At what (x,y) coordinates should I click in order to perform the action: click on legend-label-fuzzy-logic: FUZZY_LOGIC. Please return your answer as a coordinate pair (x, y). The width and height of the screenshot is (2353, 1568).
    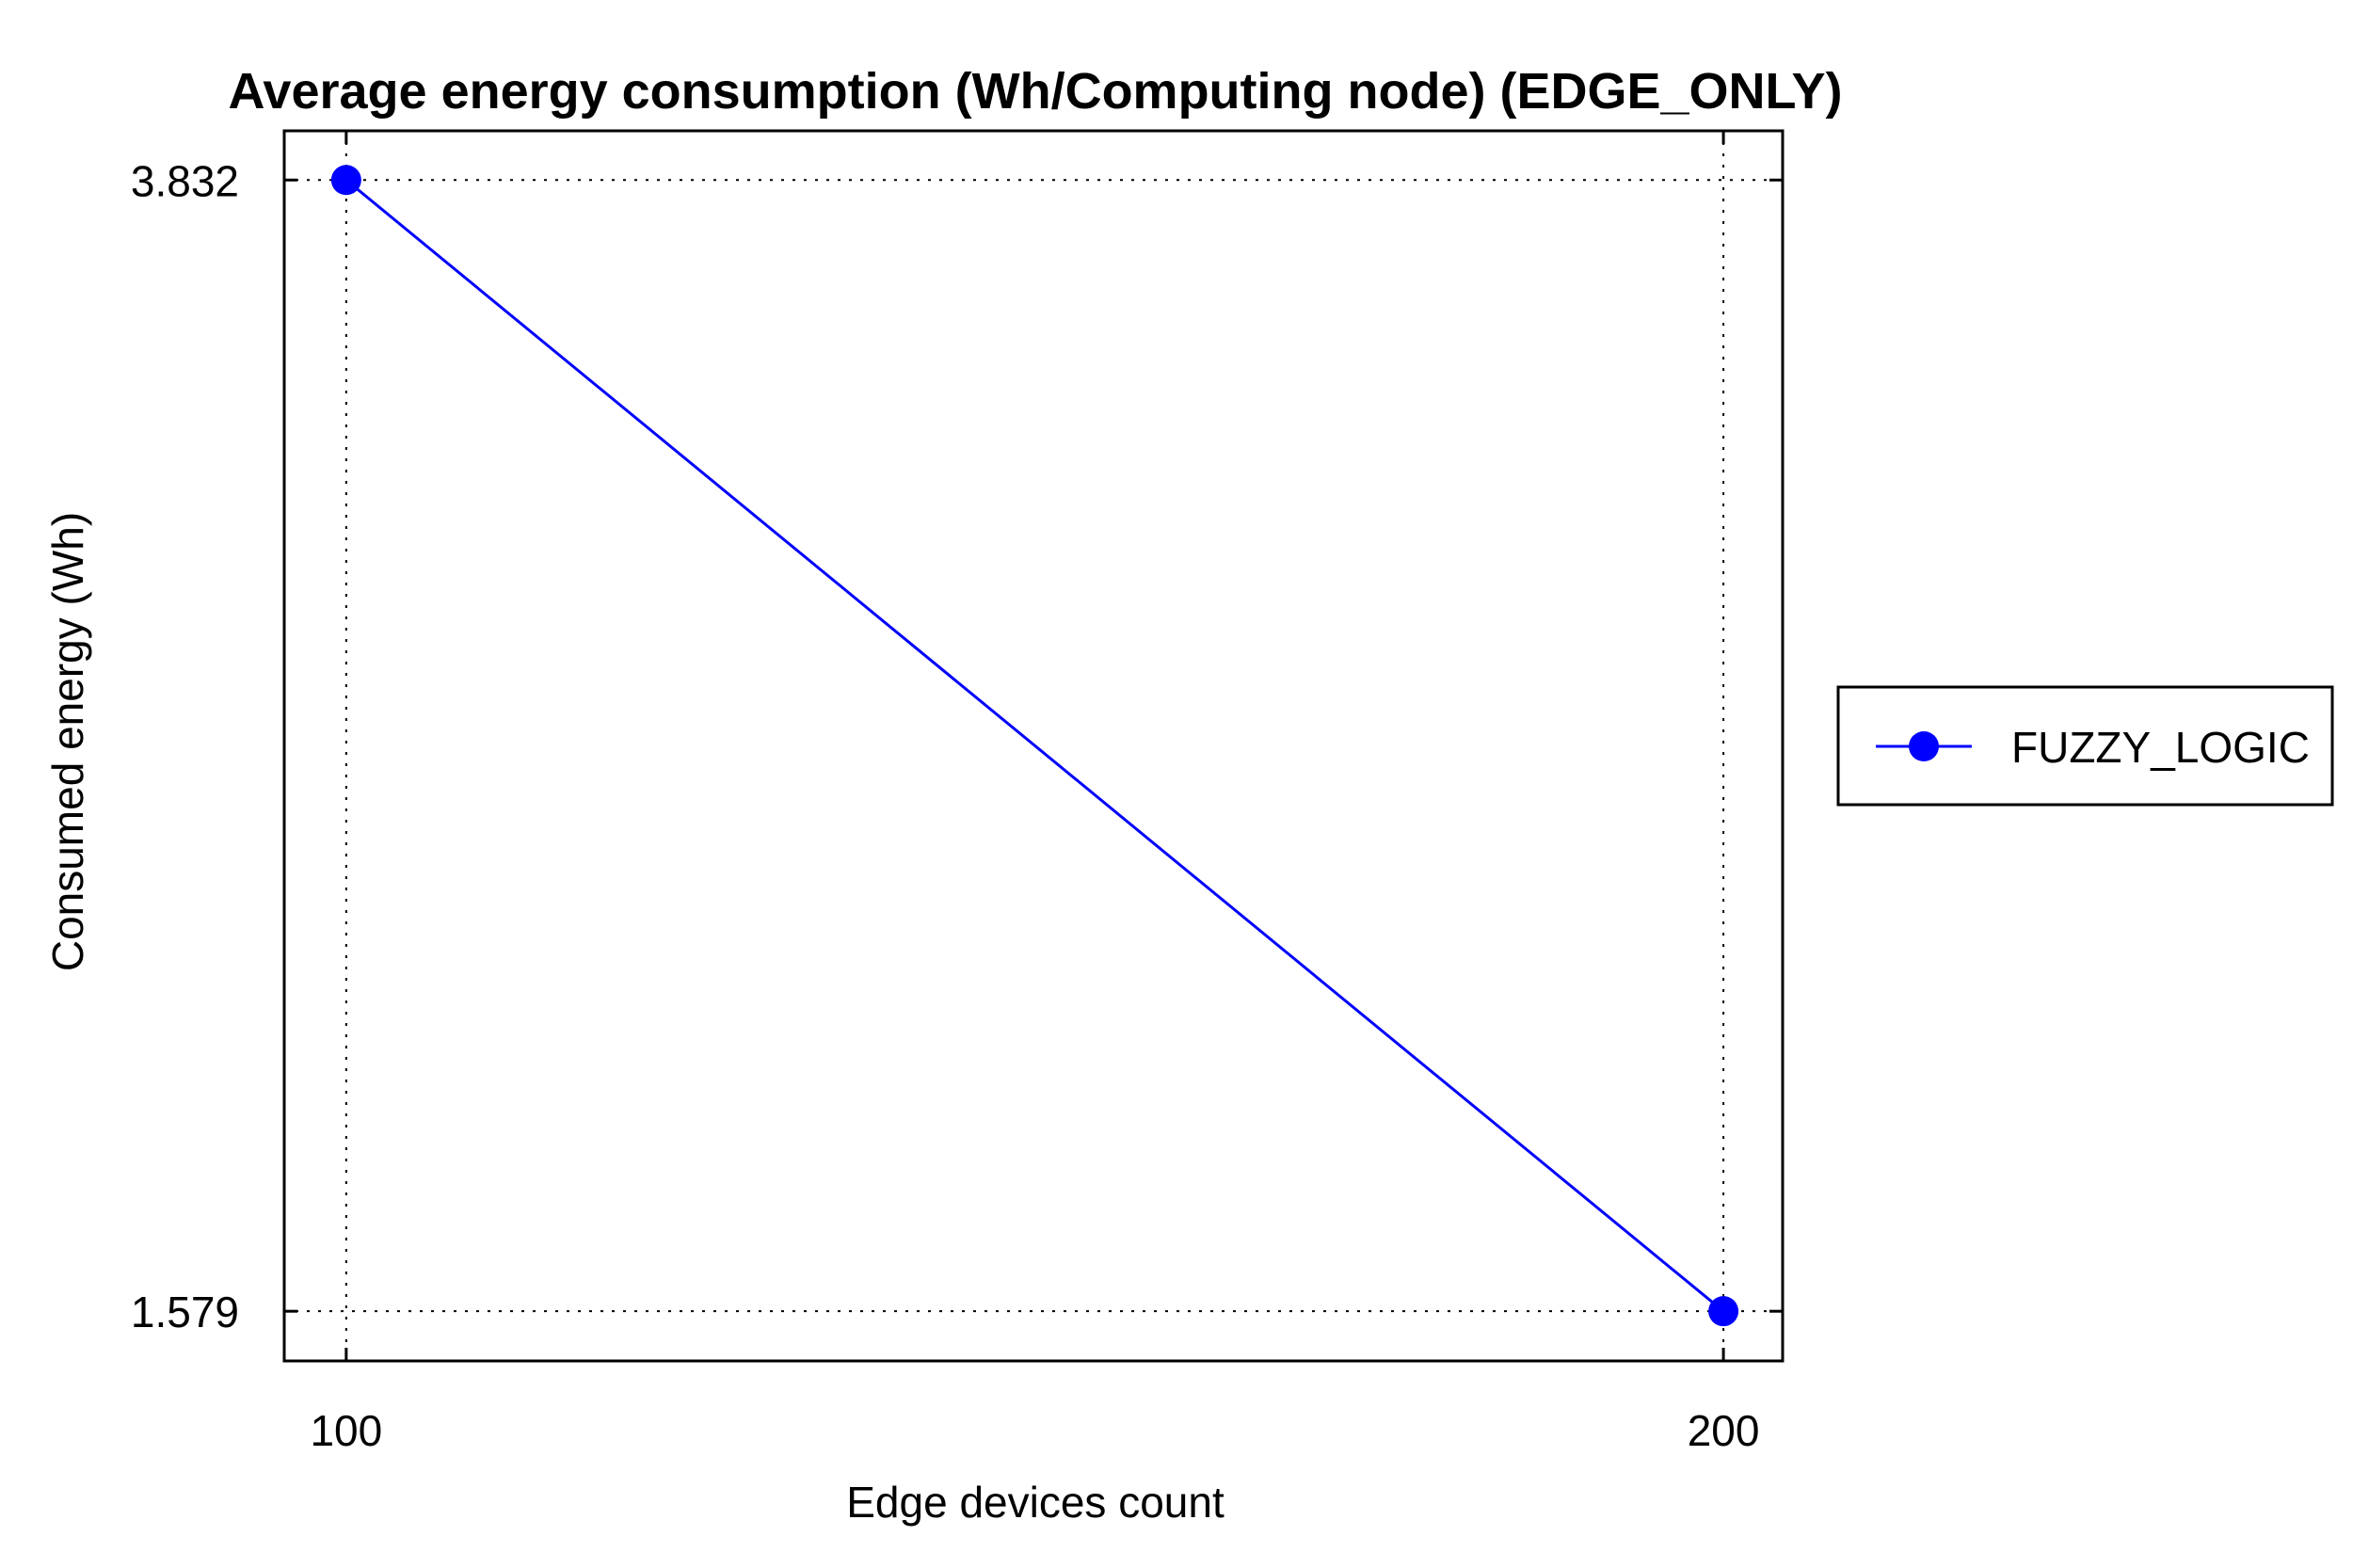
    Looking at the image, I should click on (2161, 747).